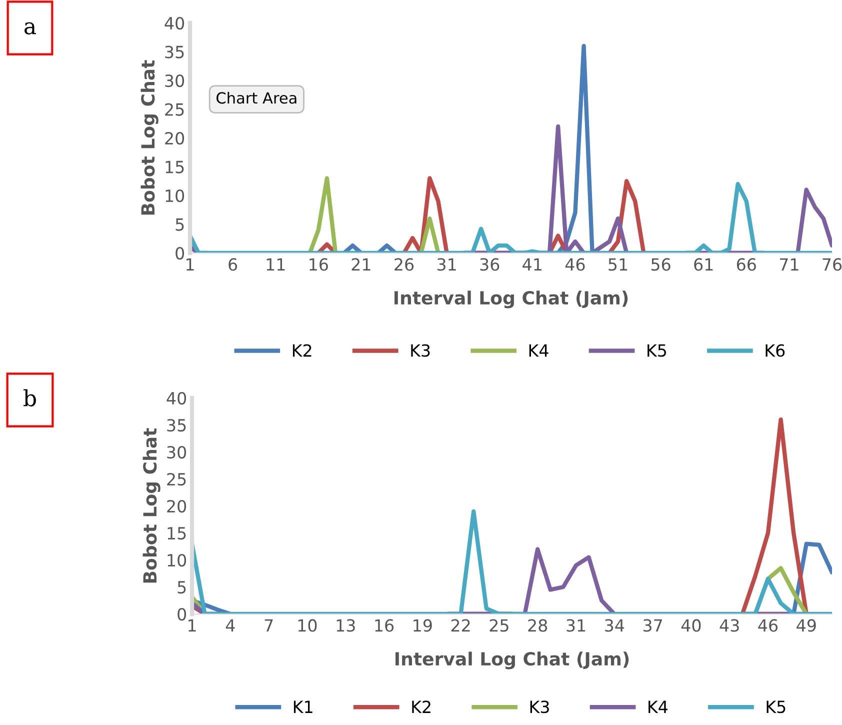  What do you see at coordinates (256, 98) in the screenshot?
I see `annotation: Chart Area` at bounding box center [256, 98].